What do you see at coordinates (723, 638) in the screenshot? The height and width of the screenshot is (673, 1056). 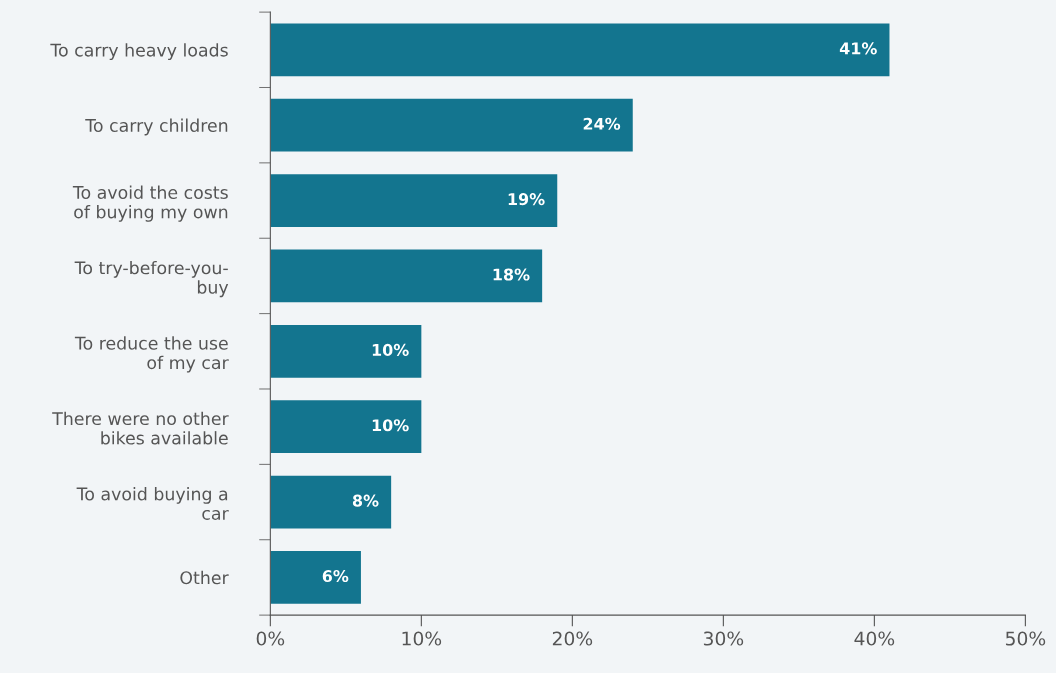 I see `x-tick-label: 30%` at bounding box center [723, 638].